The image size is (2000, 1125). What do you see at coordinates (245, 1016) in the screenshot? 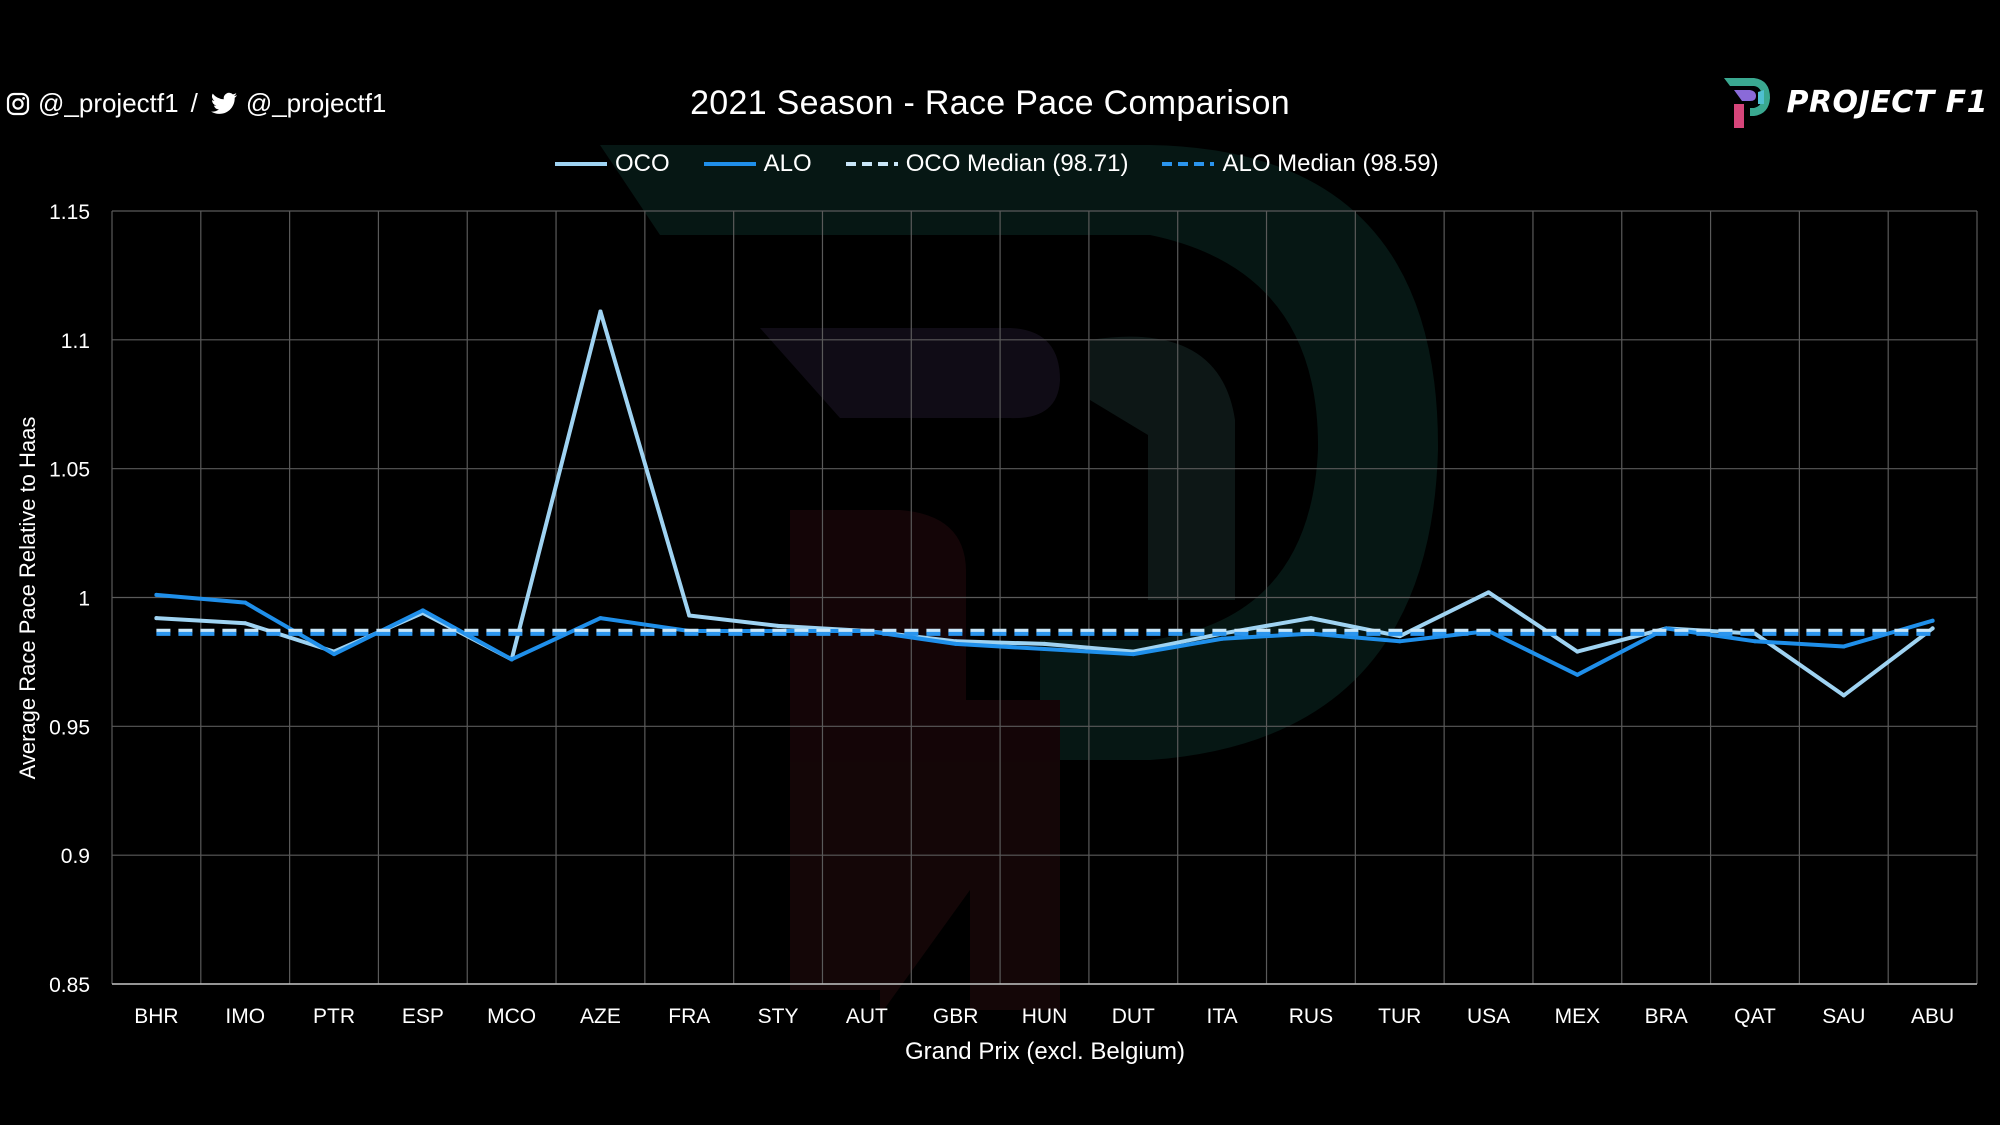
I see `x-tick-label: IMO` at bounding box center [245, 1016].